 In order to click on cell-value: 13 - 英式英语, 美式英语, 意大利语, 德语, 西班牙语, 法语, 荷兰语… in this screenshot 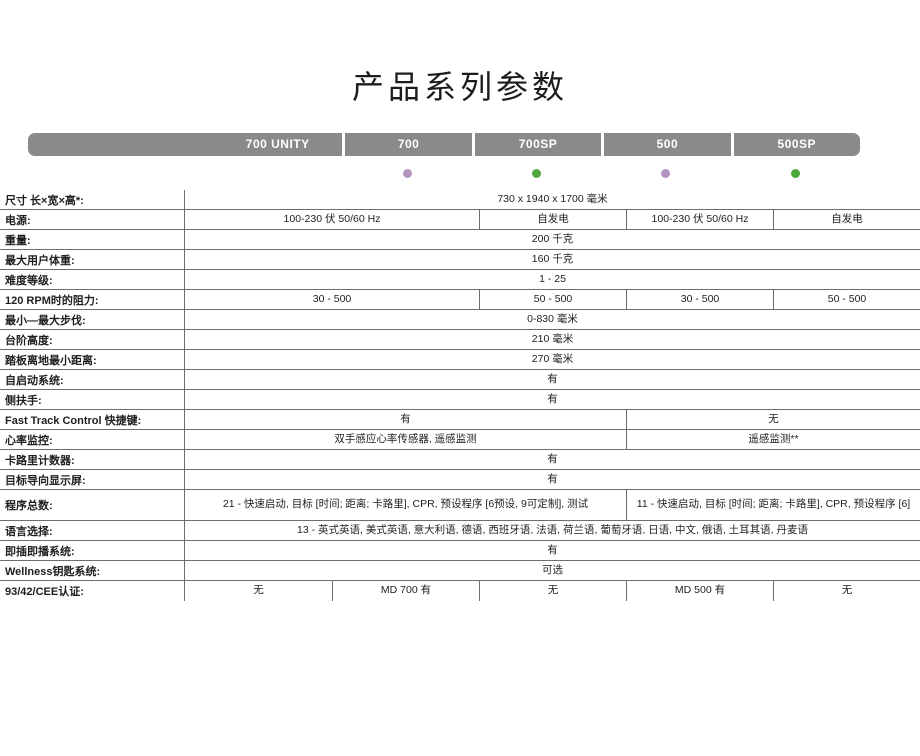, I will do `click(552, 529)`.